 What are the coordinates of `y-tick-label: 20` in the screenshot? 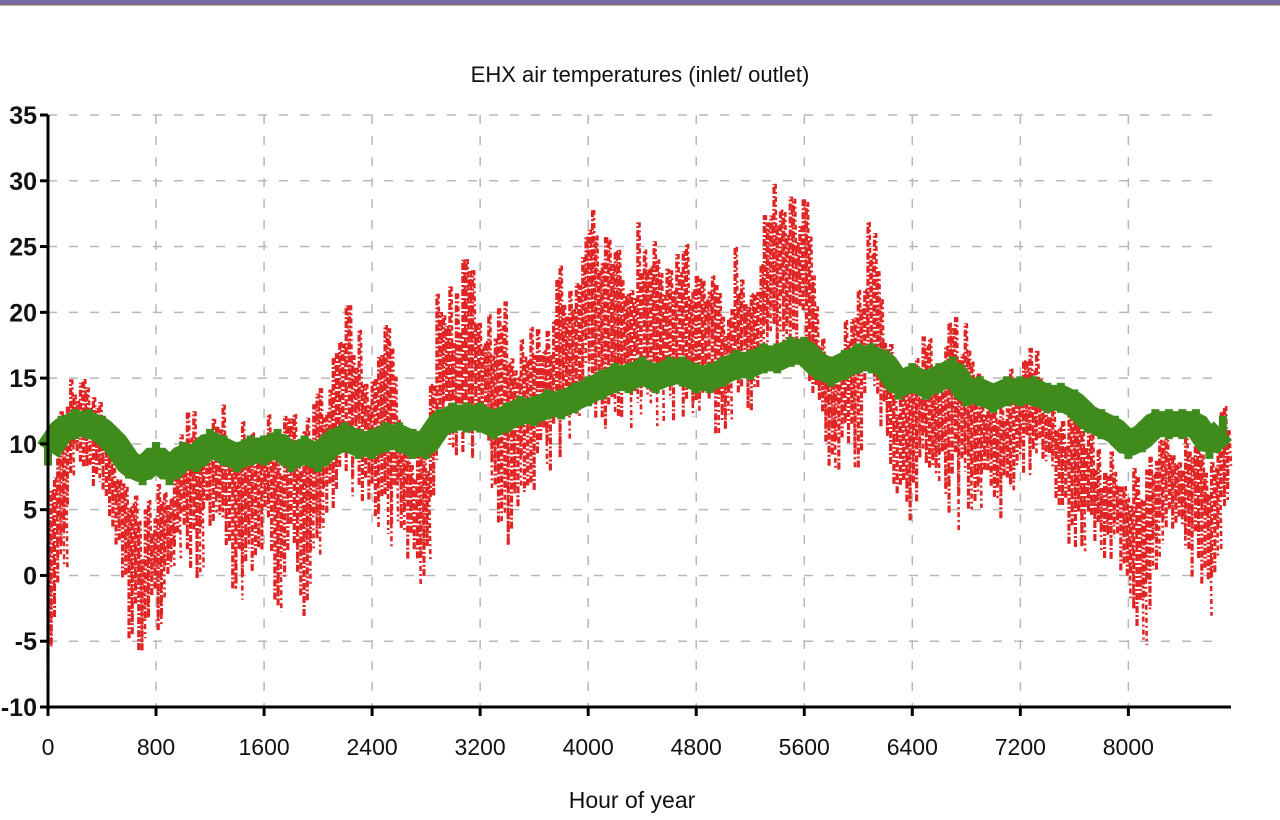 It's located at (23, 313).